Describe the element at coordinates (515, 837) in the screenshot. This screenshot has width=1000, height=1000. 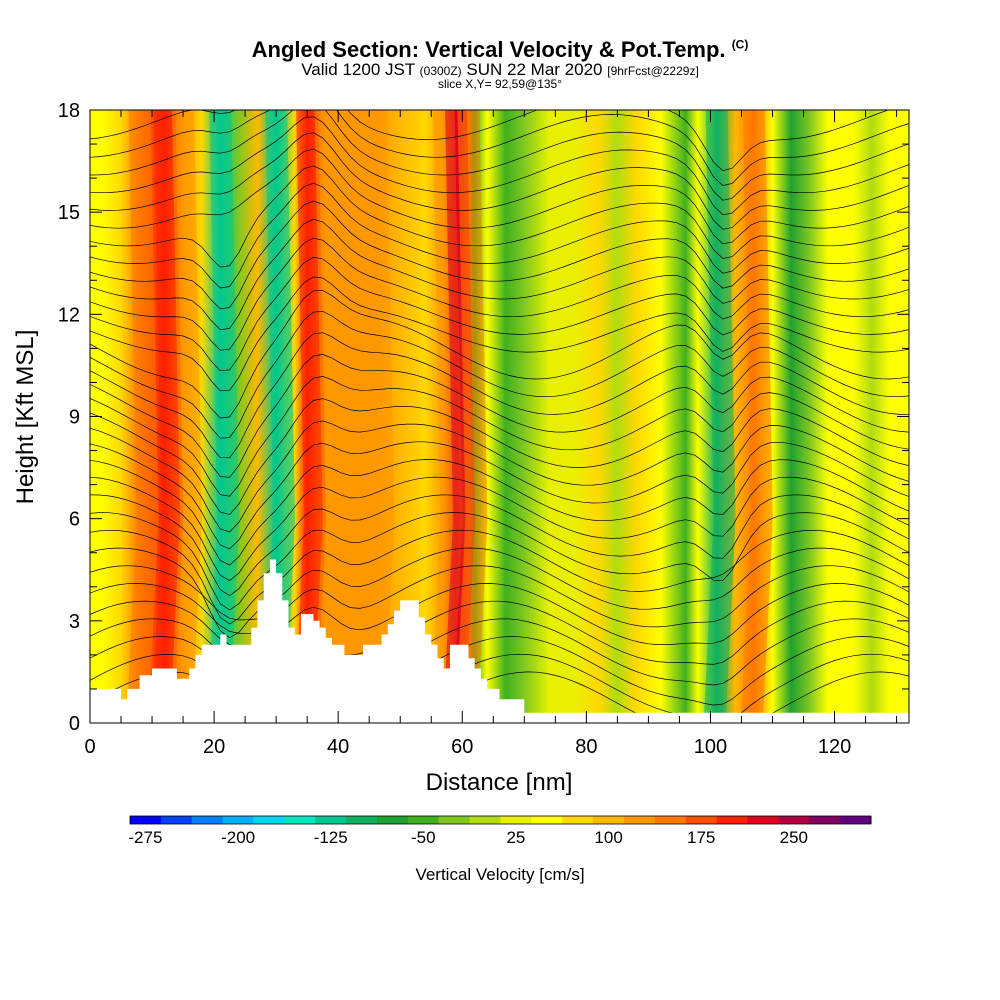
I see `colorbar-label: 25` at that location.